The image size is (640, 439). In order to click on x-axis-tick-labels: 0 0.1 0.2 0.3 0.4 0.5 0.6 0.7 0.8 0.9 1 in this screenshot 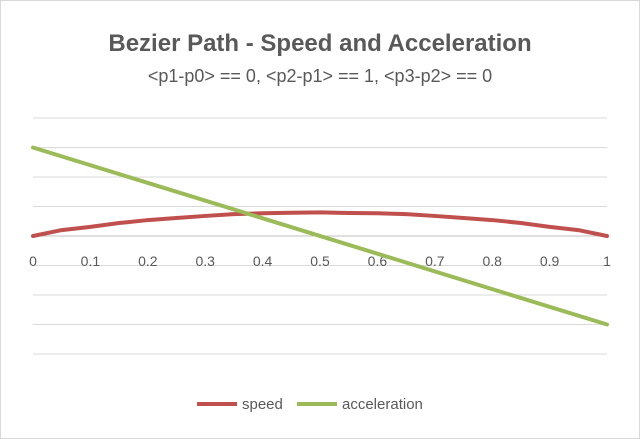, I will do `click(320, 261)`.